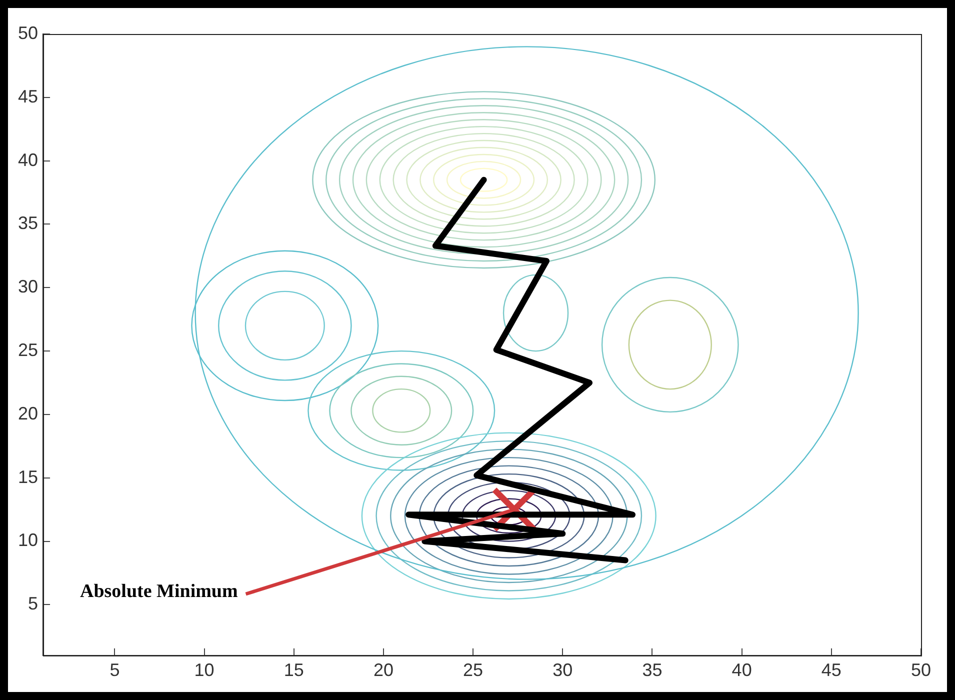 This screenshot has width=955, height=700. What do you see at coordinates (831, 670) in the screenshot?
I see `x-tick-label: 45` at bounding box center [831, 670].